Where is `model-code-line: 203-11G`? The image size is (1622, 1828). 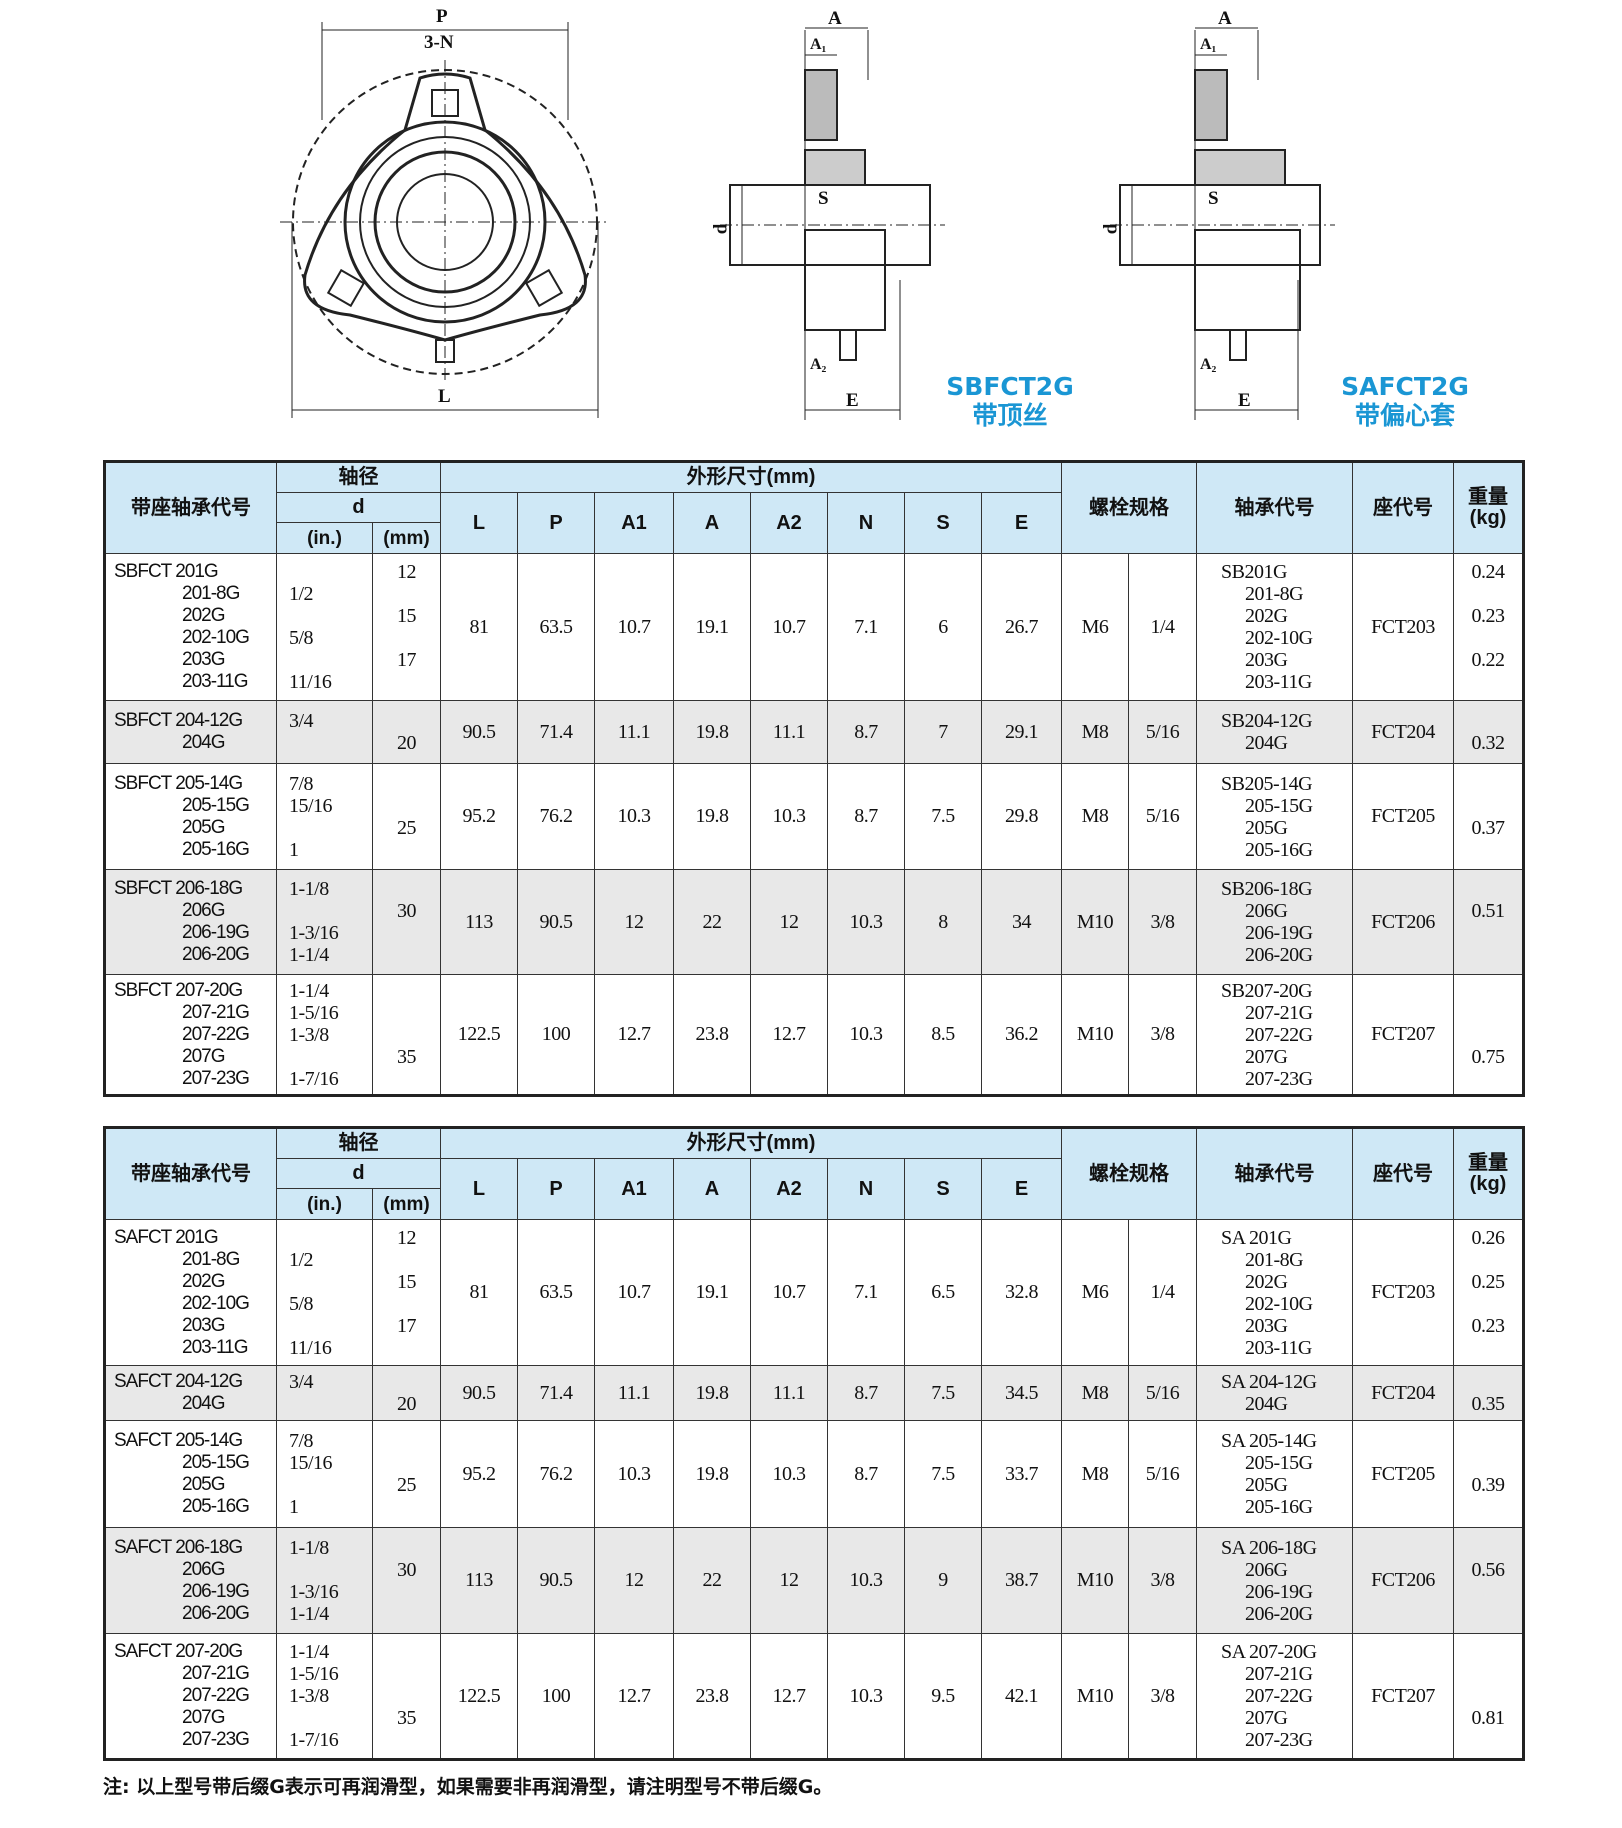
model-code-line: 203-11G is located at coordinates (215, 1347).